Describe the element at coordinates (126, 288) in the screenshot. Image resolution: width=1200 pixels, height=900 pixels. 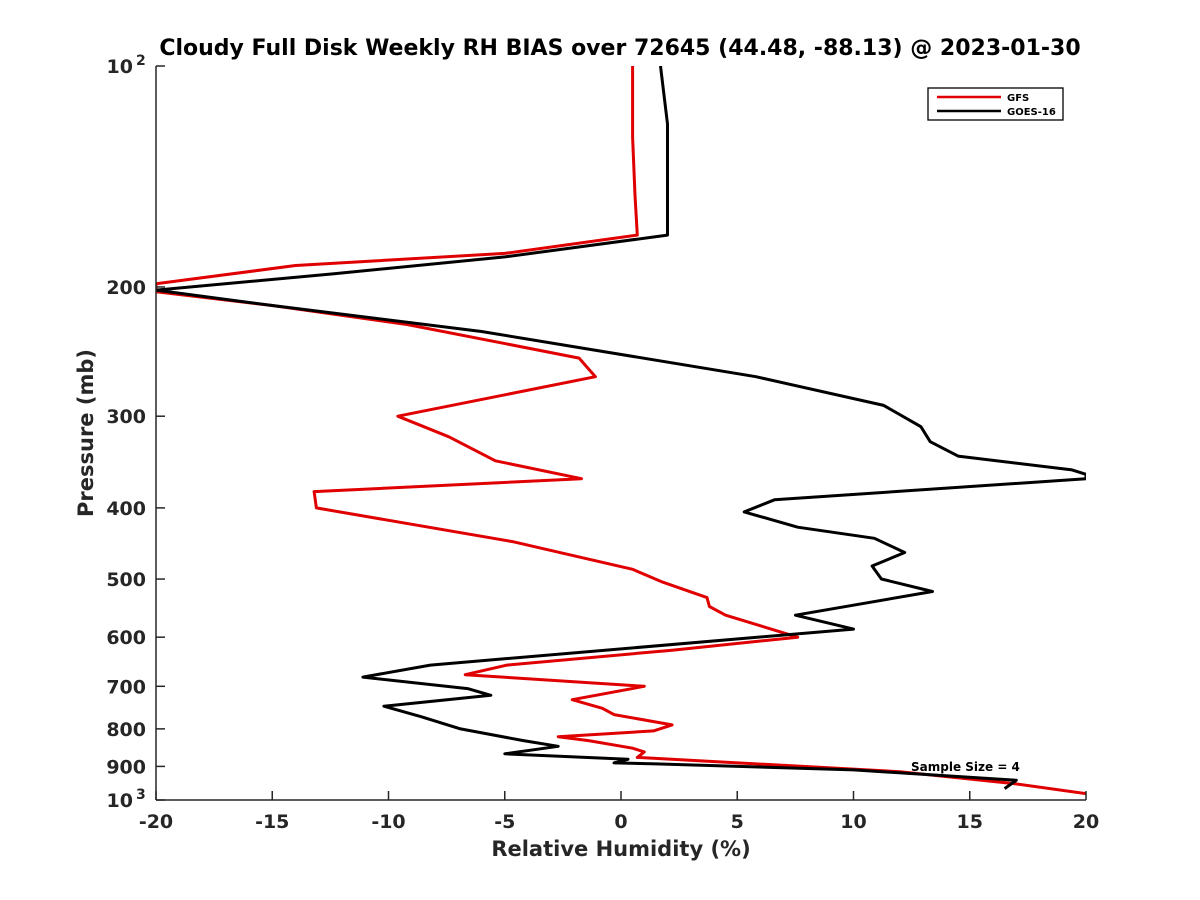
I see `y-tick-label: 200` at that location.